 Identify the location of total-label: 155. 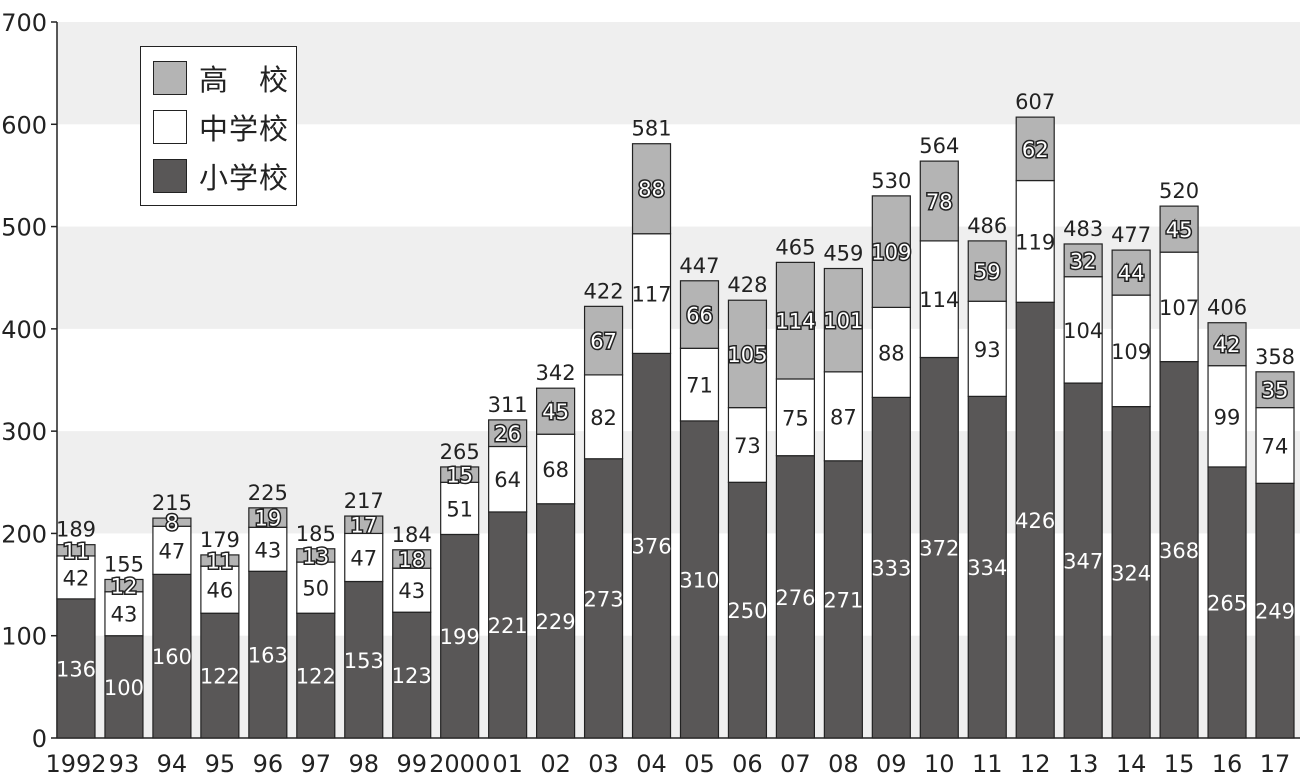
(124, 564).